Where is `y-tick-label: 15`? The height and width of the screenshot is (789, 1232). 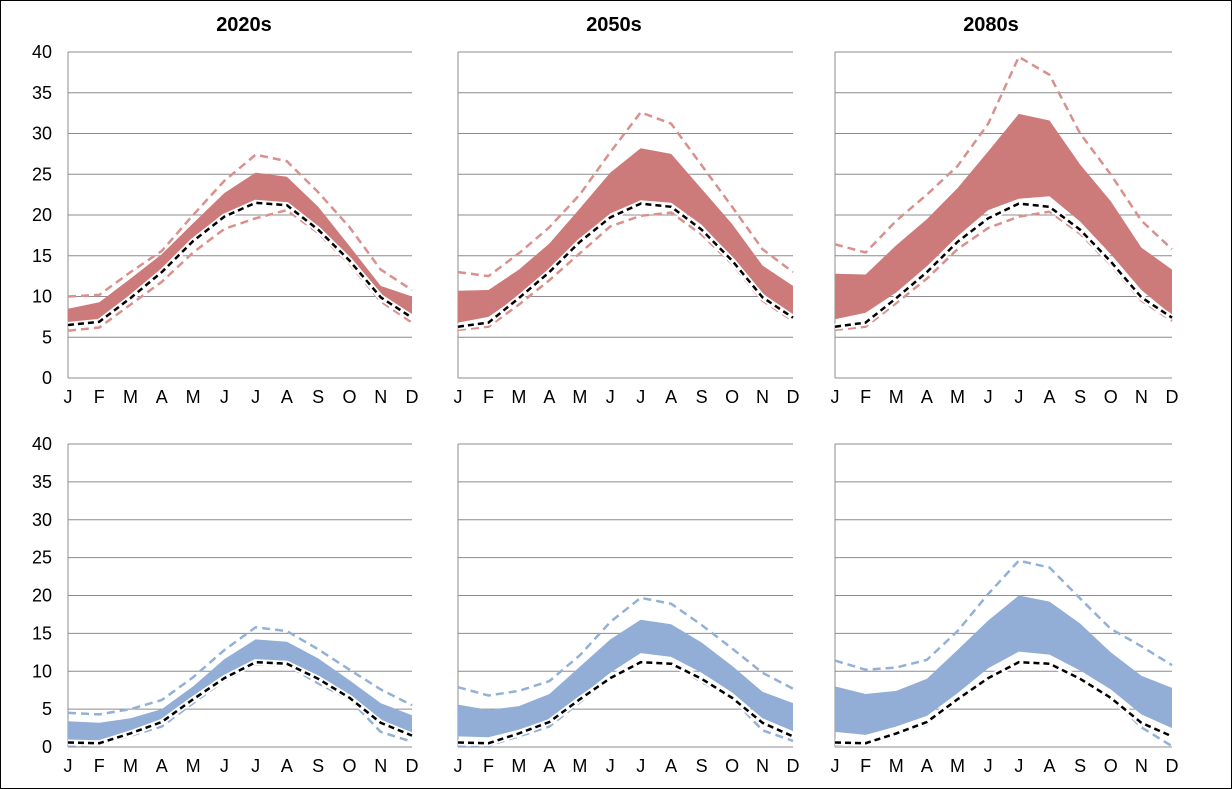
y-tick-label: 15 is located at coordinates (42, 256).